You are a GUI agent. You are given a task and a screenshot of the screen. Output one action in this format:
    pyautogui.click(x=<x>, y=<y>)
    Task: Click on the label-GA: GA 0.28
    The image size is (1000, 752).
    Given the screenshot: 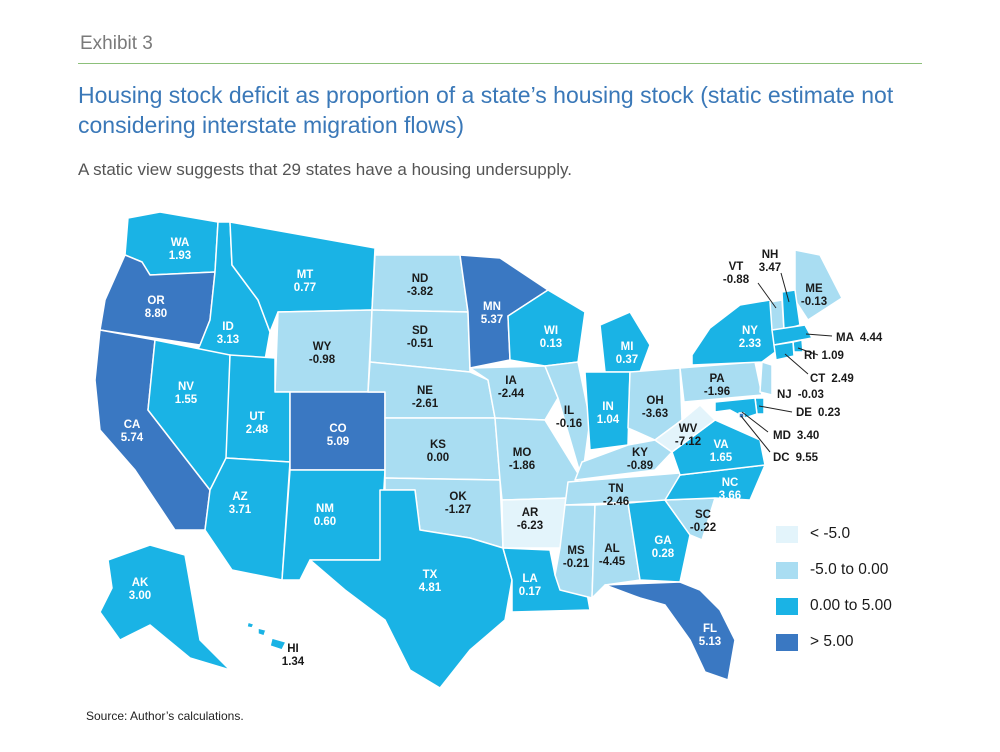 What is the action you would take?
    pyautogui.click(x=663, y=547)
    